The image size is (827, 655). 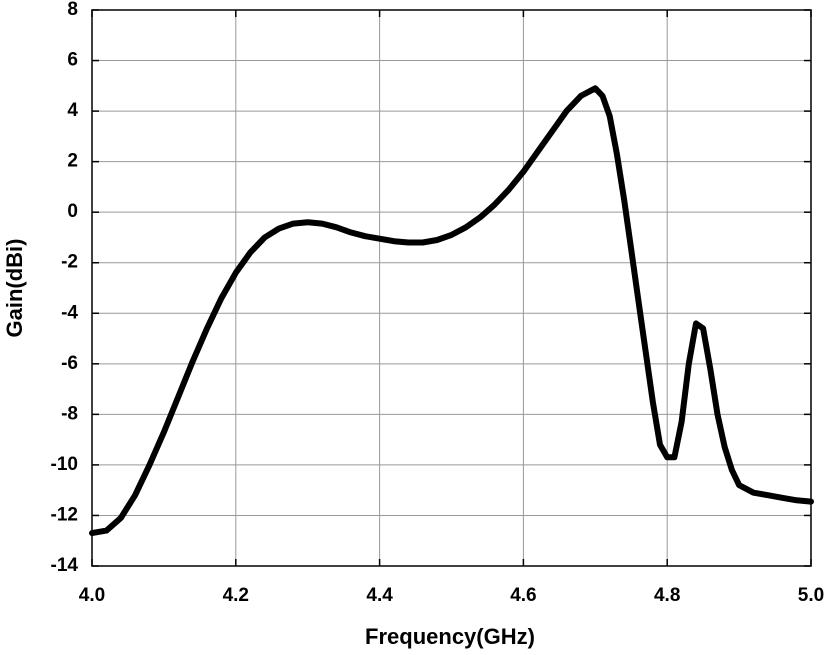 What do you see at coordinates (72, 60) in the screenshot?
I see `y-tick-label: 6` at bounding box center [72, 60].